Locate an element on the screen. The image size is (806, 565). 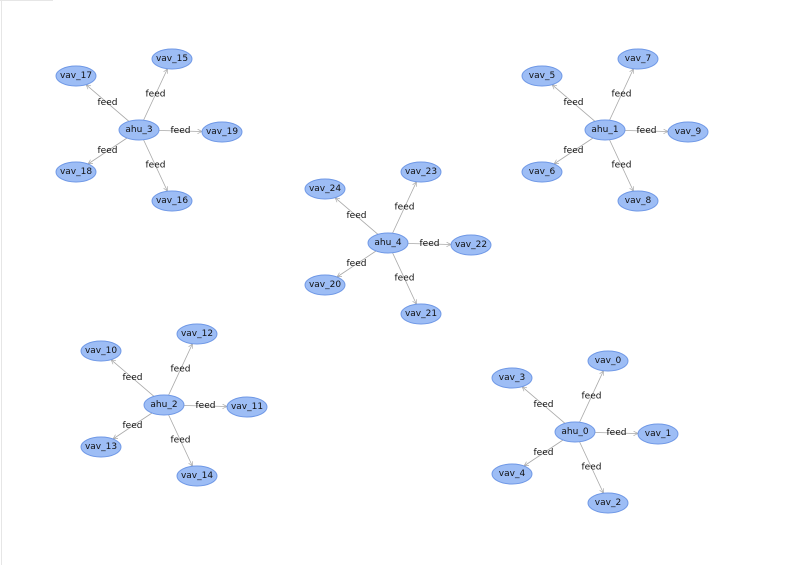
edge-ahu_1-vav_8: feed is located at coordinates (621, 165).